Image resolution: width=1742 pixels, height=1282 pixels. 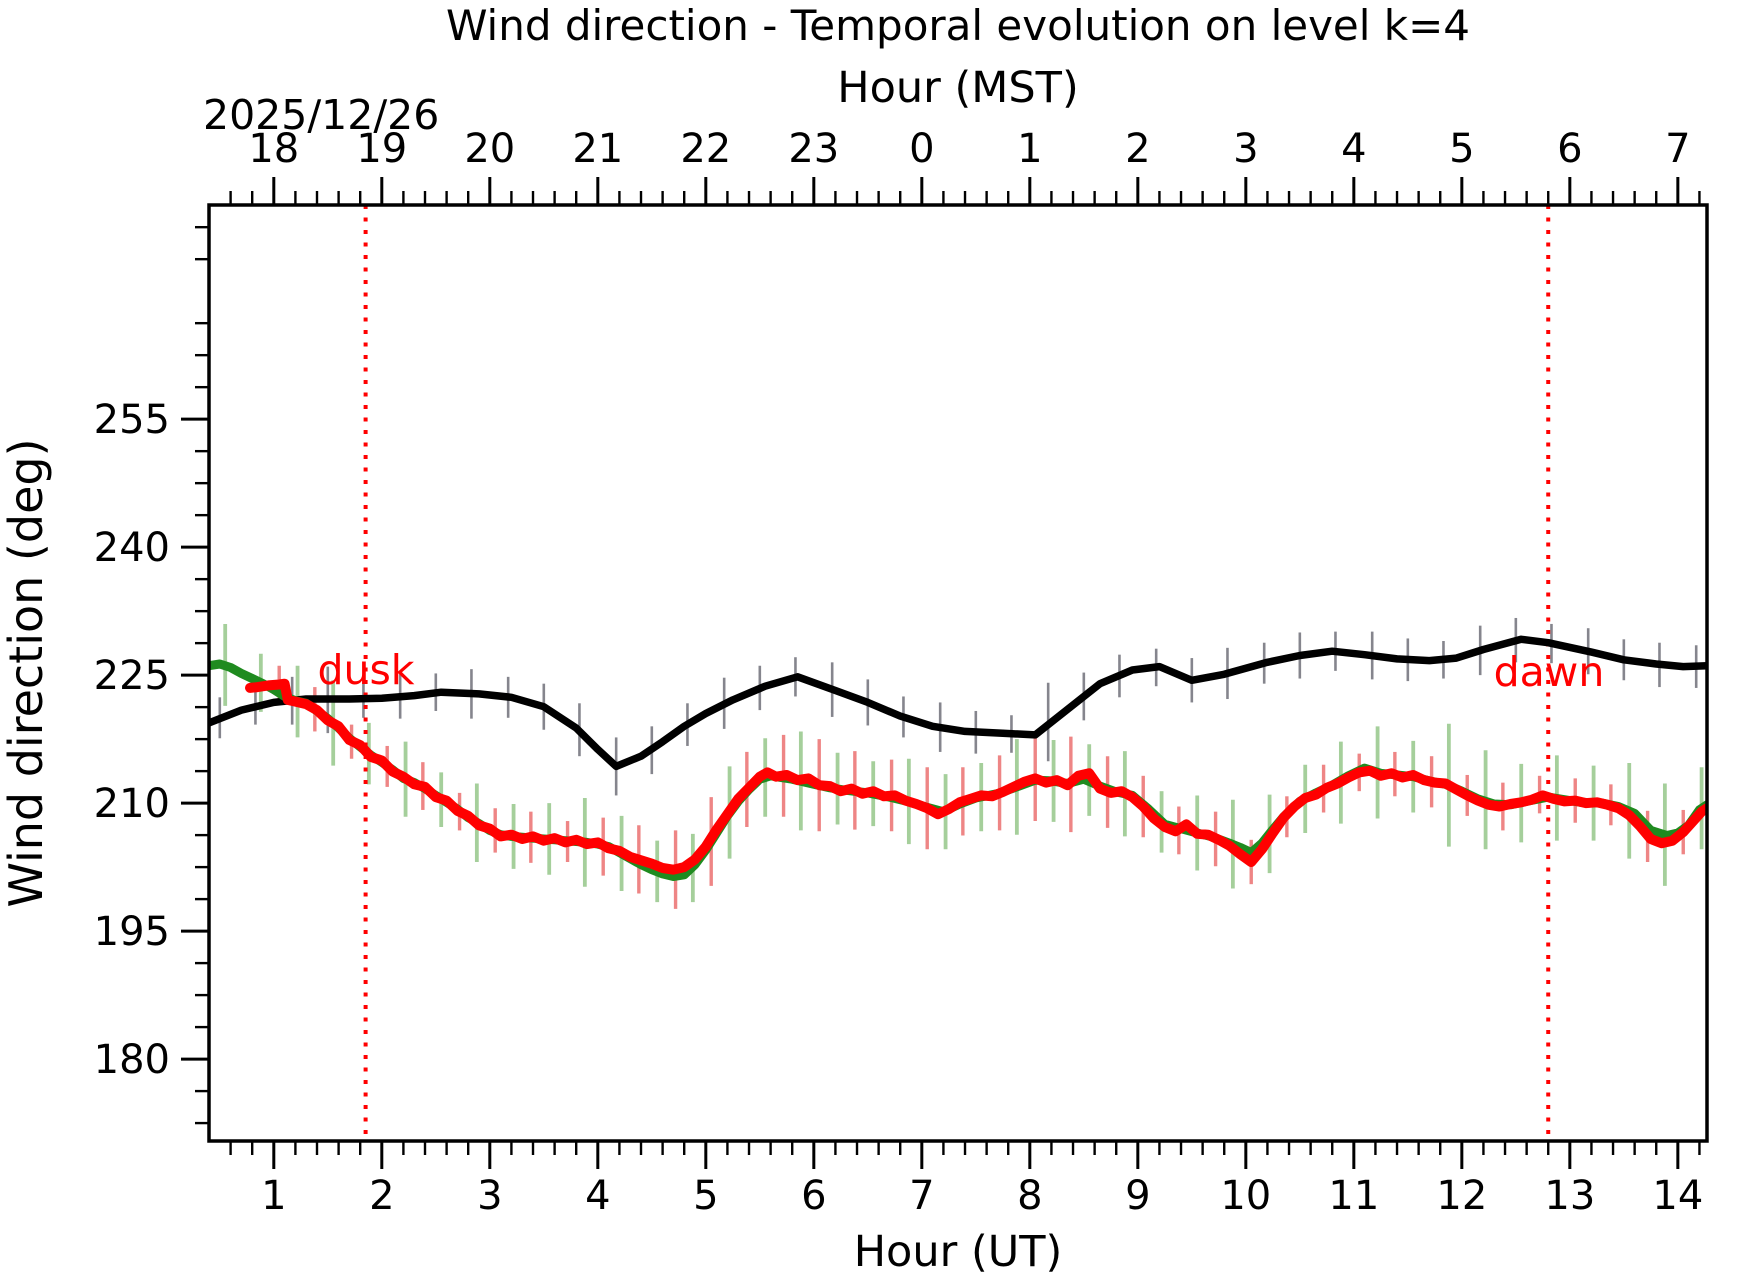 What do you see at coordinates (969, 149) in the screenshot?
I see `top-tick-labels: 18 19 20 21 22 23 0 1 2 3 4 5 6 7` at bounding box center [969, 149].